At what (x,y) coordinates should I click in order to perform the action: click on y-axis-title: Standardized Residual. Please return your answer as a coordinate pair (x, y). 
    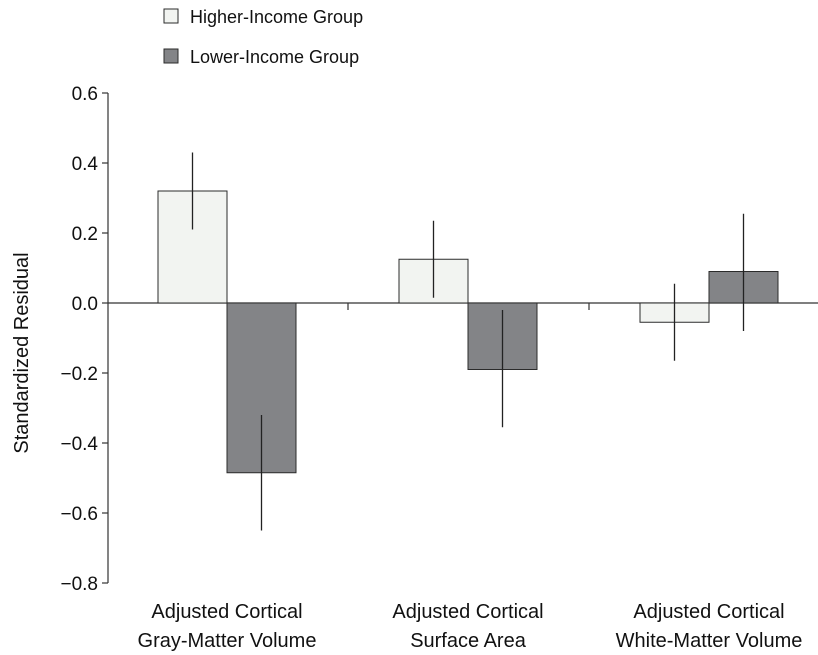
    Looking at the image, I should click on (22, 352).